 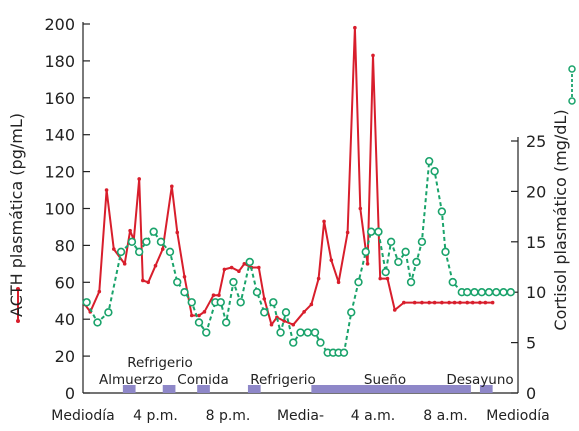 What do you see at coordinates (70, 393) in the screenshot?
I see `y-left-tick-label: 0` at bounding box center [70, 393].